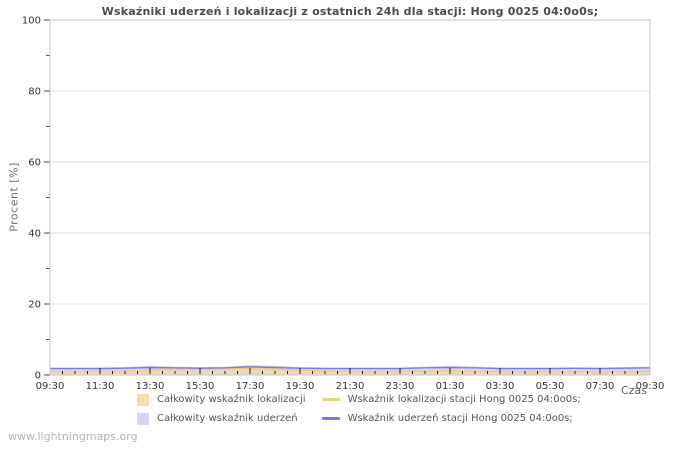 The height and width of the screenshot is (450, 700). Describe the element at coordinates (600, 386) in the screenshot. I see `x-tick-label: 07:30` at that location.